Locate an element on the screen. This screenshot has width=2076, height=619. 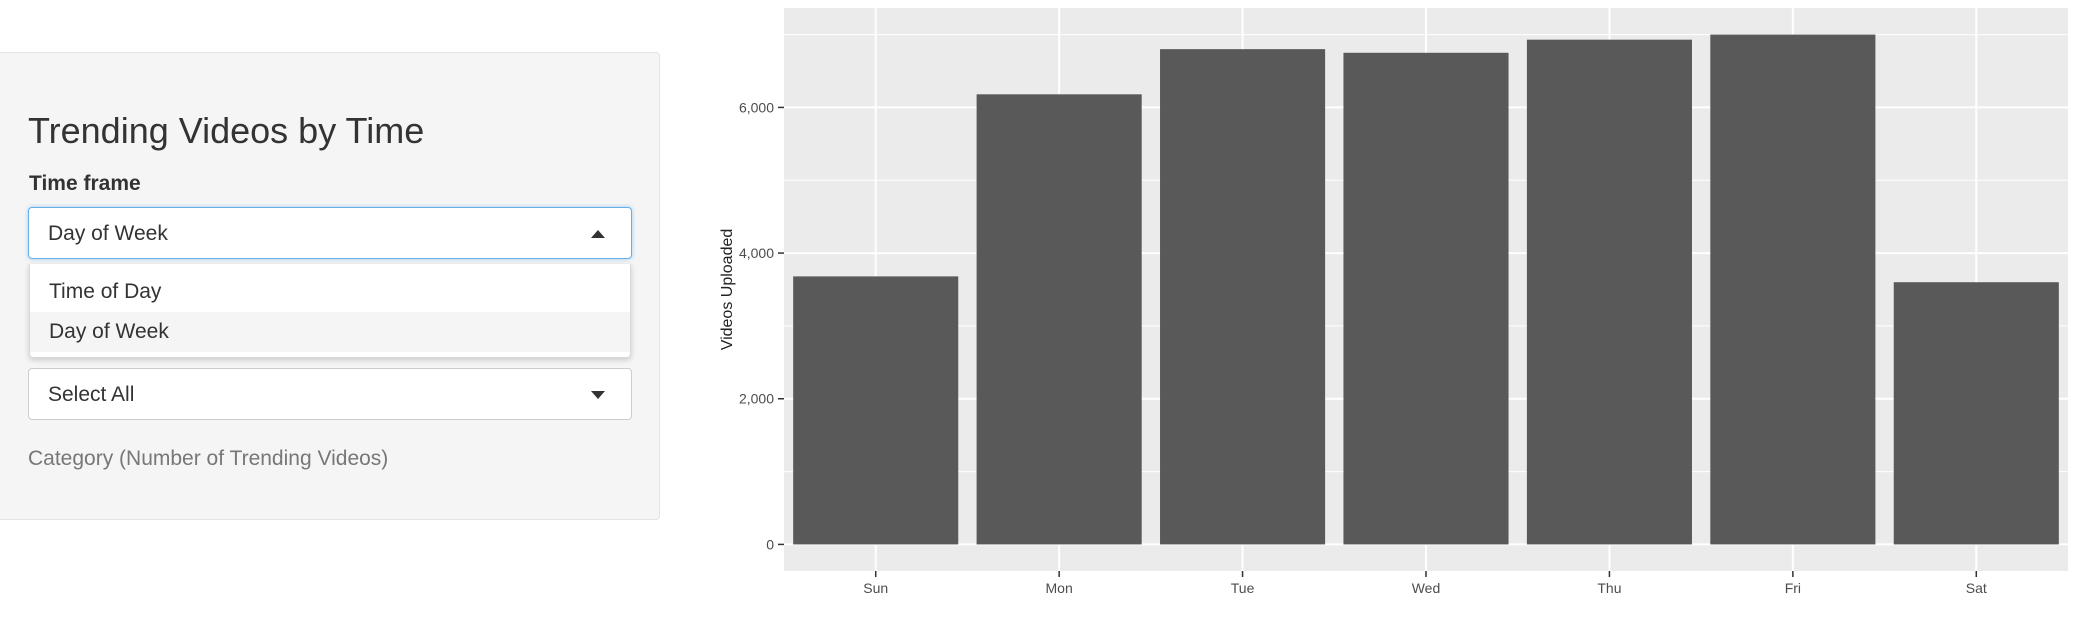
option-time-of-day: Time of Day is located at coordinates (105, 291).